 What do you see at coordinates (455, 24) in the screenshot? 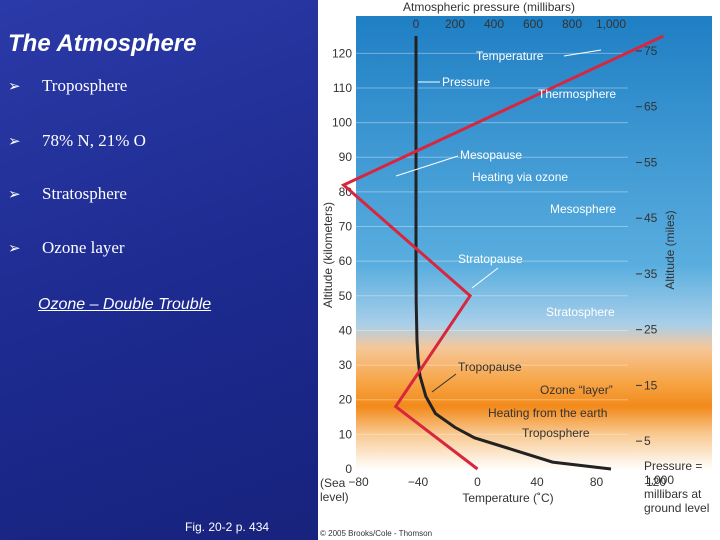
I see `pressure-tick-label: 200` at bounding box center [455, 24].